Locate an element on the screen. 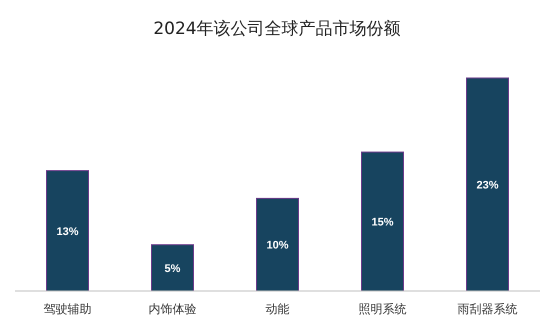 This screenshot has height=329, width=554. data-label: 5% is located at coordinates (172, 268).